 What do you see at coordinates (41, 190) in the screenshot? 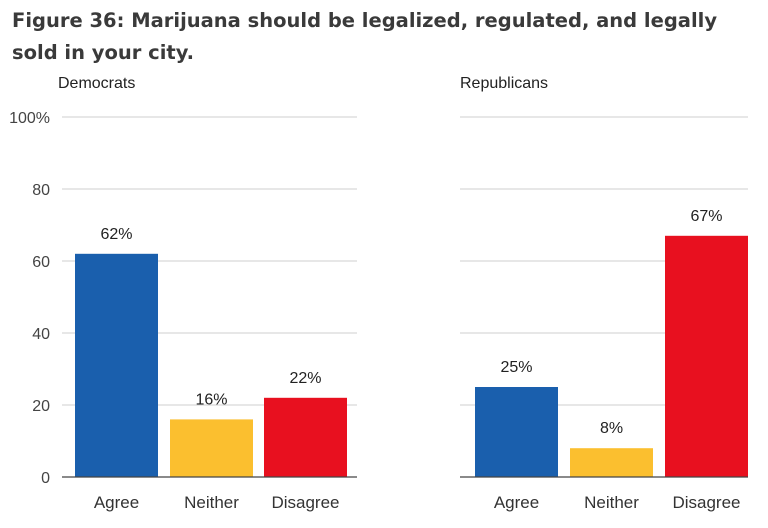
I see `y-tick-label: 80` at bounding box center [41, 190].